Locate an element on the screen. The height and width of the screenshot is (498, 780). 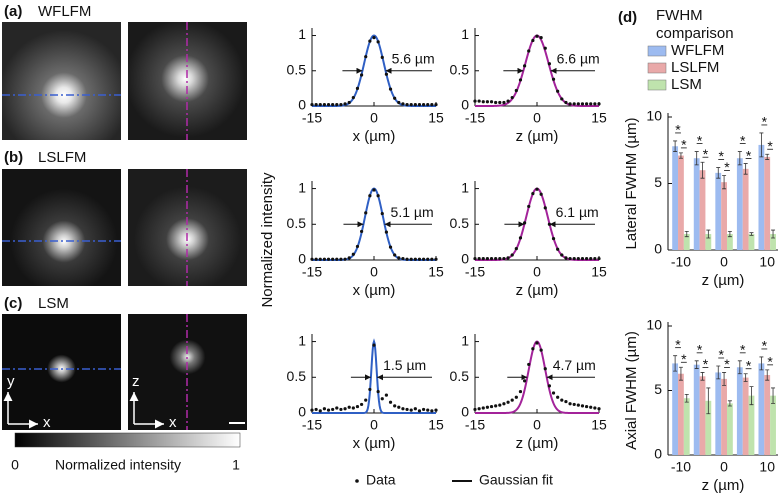
panel-name: LSLFM is located at coordinates (62, 157).